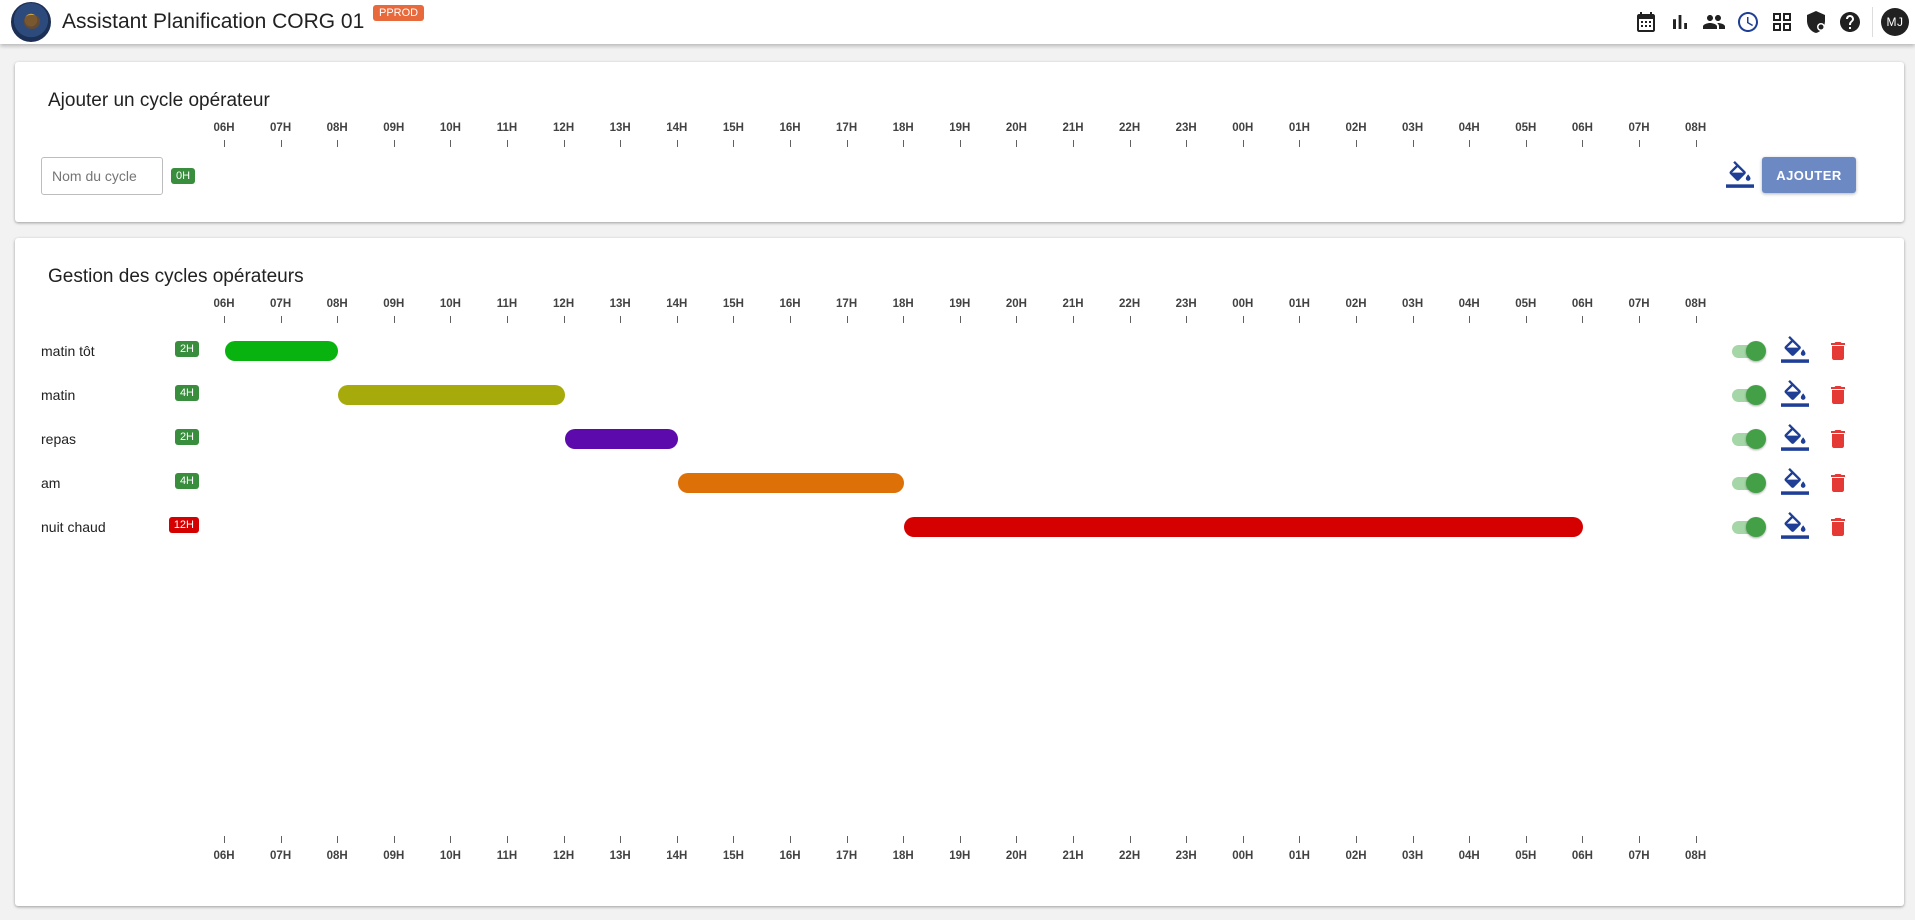 The width and height of the screenshot is (1915, 920). I want to click on hour-label: 19H, so click(960, 304).